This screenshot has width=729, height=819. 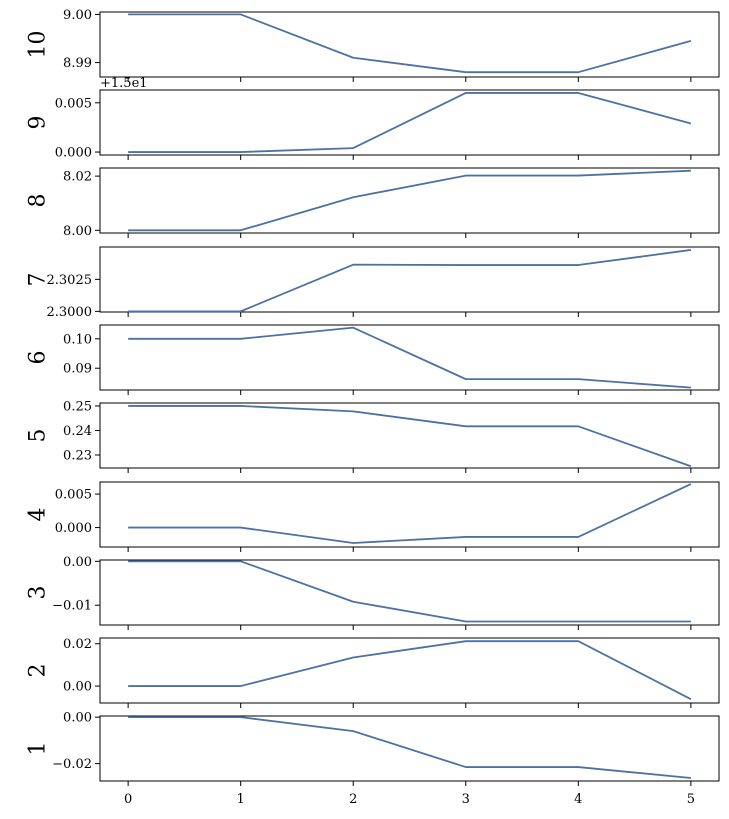 What do you see at coordinates (128, 799) in the screenshot?
I see `x-tick-label: 0` at bounding box center [128, 799].